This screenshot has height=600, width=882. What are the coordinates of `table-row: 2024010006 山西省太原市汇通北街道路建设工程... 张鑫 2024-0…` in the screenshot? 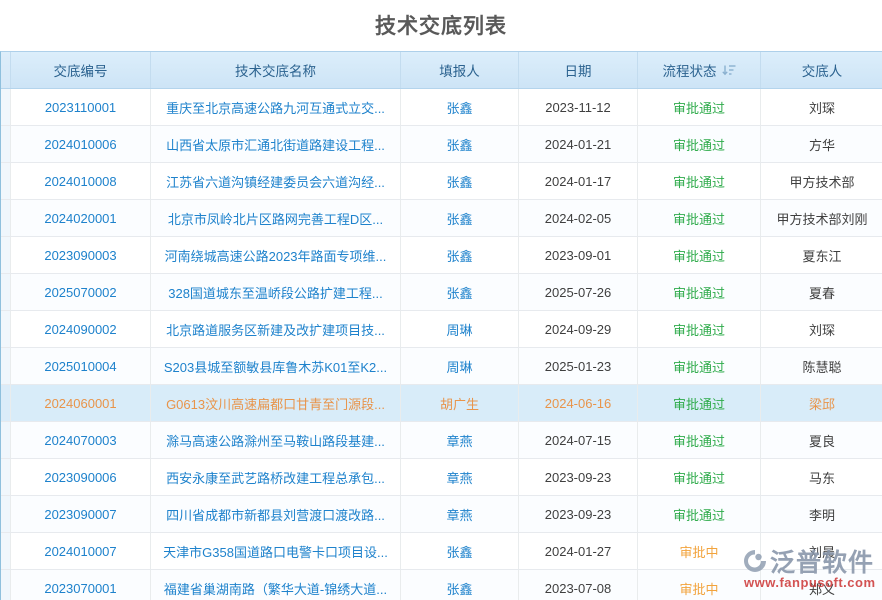 It's located at (441, 144).